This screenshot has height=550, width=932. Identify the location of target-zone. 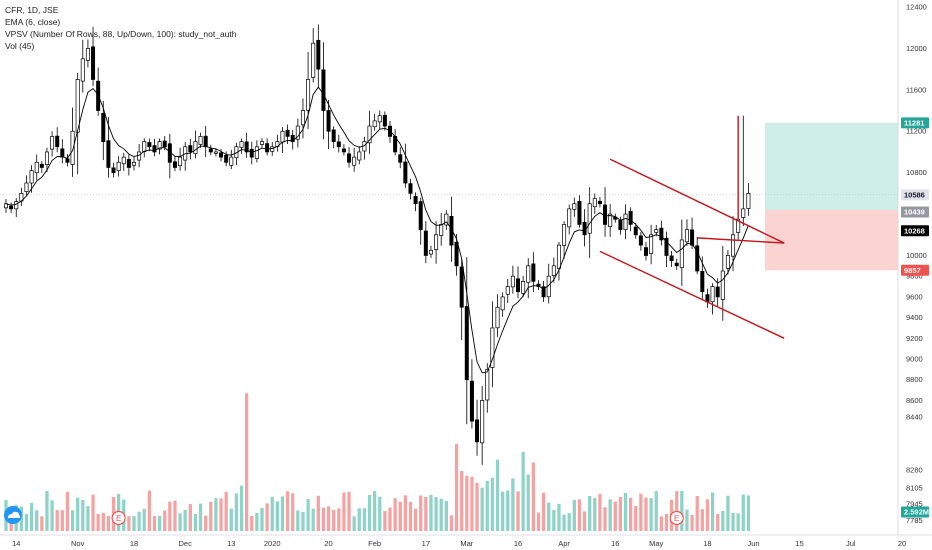
(831, 166).